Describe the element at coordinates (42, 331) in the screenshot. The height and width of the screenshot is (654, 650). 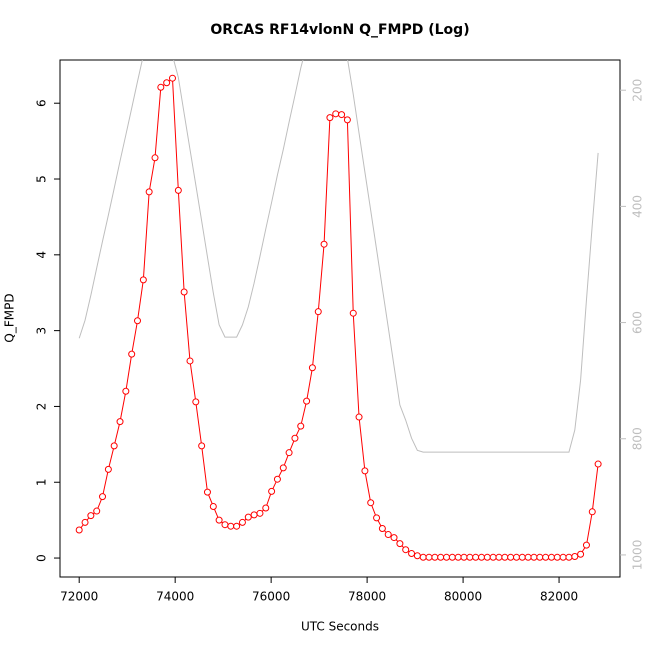
I see `y-tick-label: 3` at that location.